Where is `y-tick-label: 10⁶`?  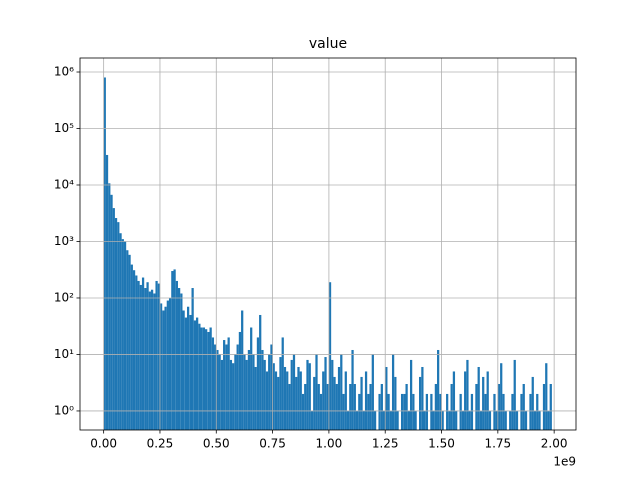 y-tick-label: 10⁶ is located at coordinates (64, 72).